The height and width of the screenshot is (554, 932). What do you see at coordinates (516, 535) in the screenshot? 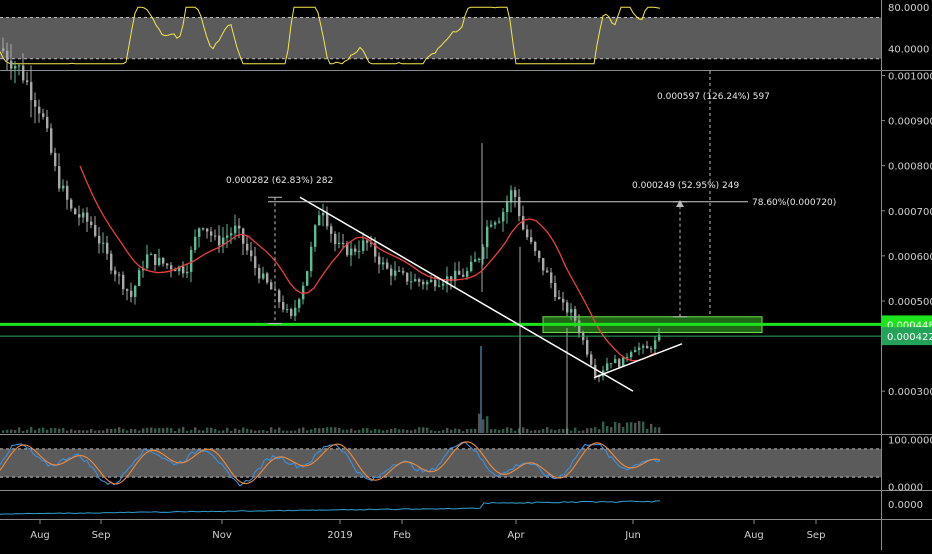
I see `date-tick-label: Apr` at bounding box center [516, 535].